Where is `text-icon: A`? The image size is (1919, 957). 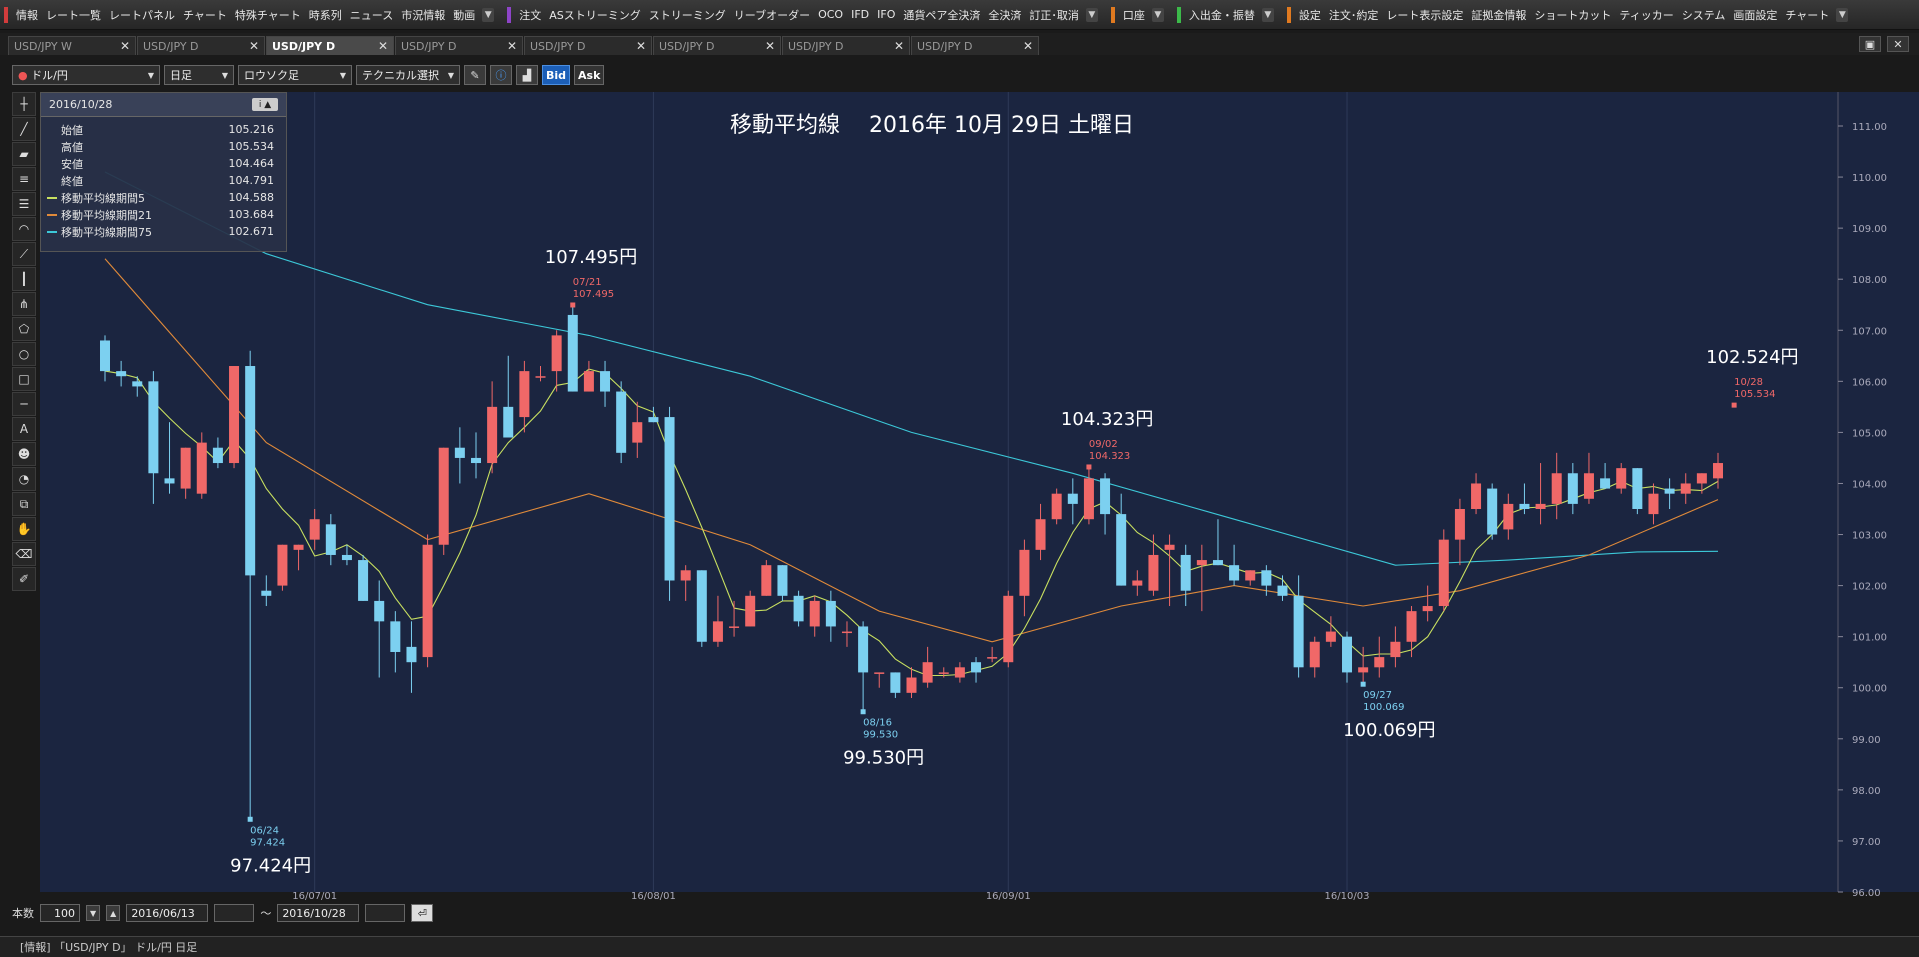 text-icon: A is located at coordinates (24, 429).